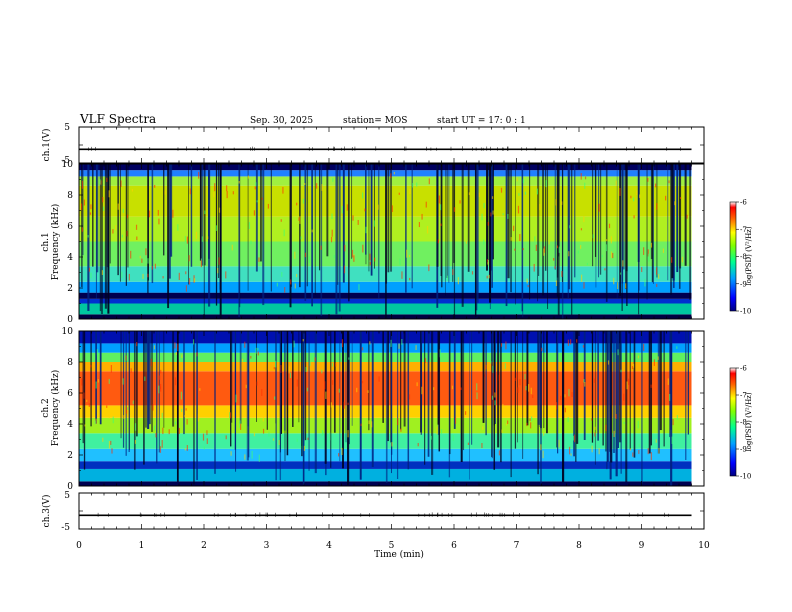  Describe the element at coordinates (46, 407) in the screenshot. I see `ch2-spectrogram-ylabel1: ch.2` at that location.